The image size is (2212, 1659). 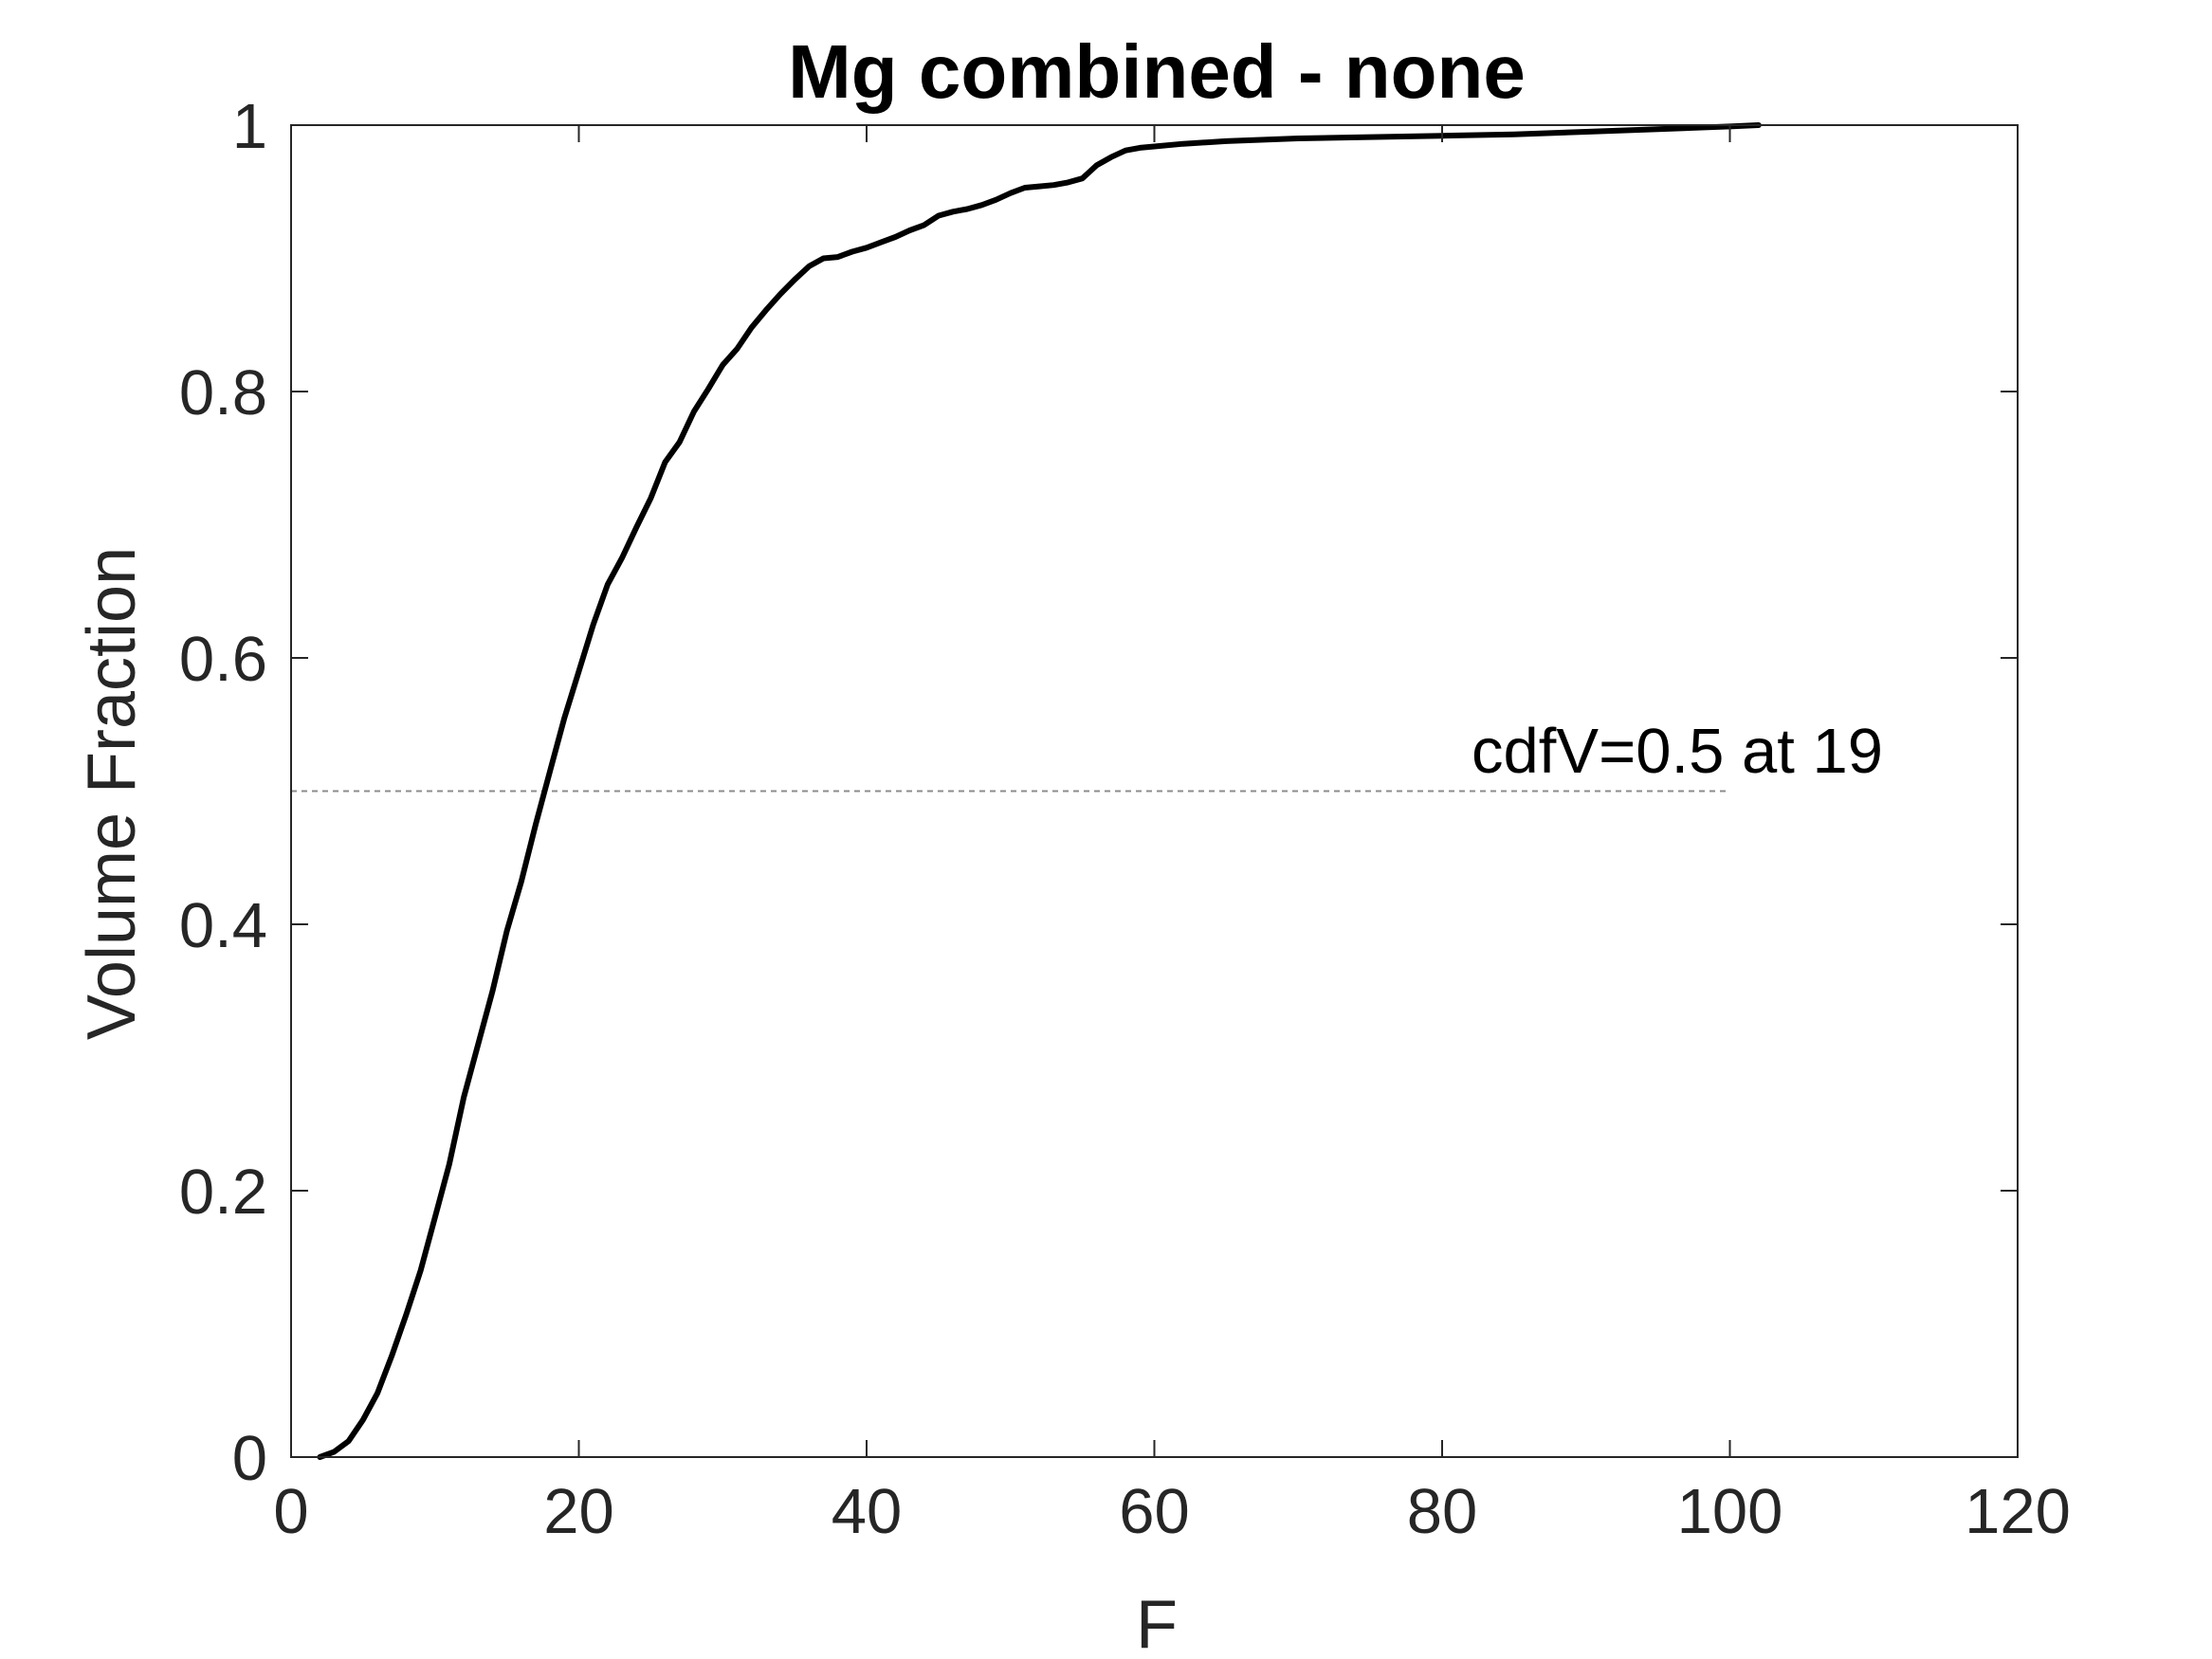 I want to click on x-tick-label-40: 40, so click(x=867, y=1511).